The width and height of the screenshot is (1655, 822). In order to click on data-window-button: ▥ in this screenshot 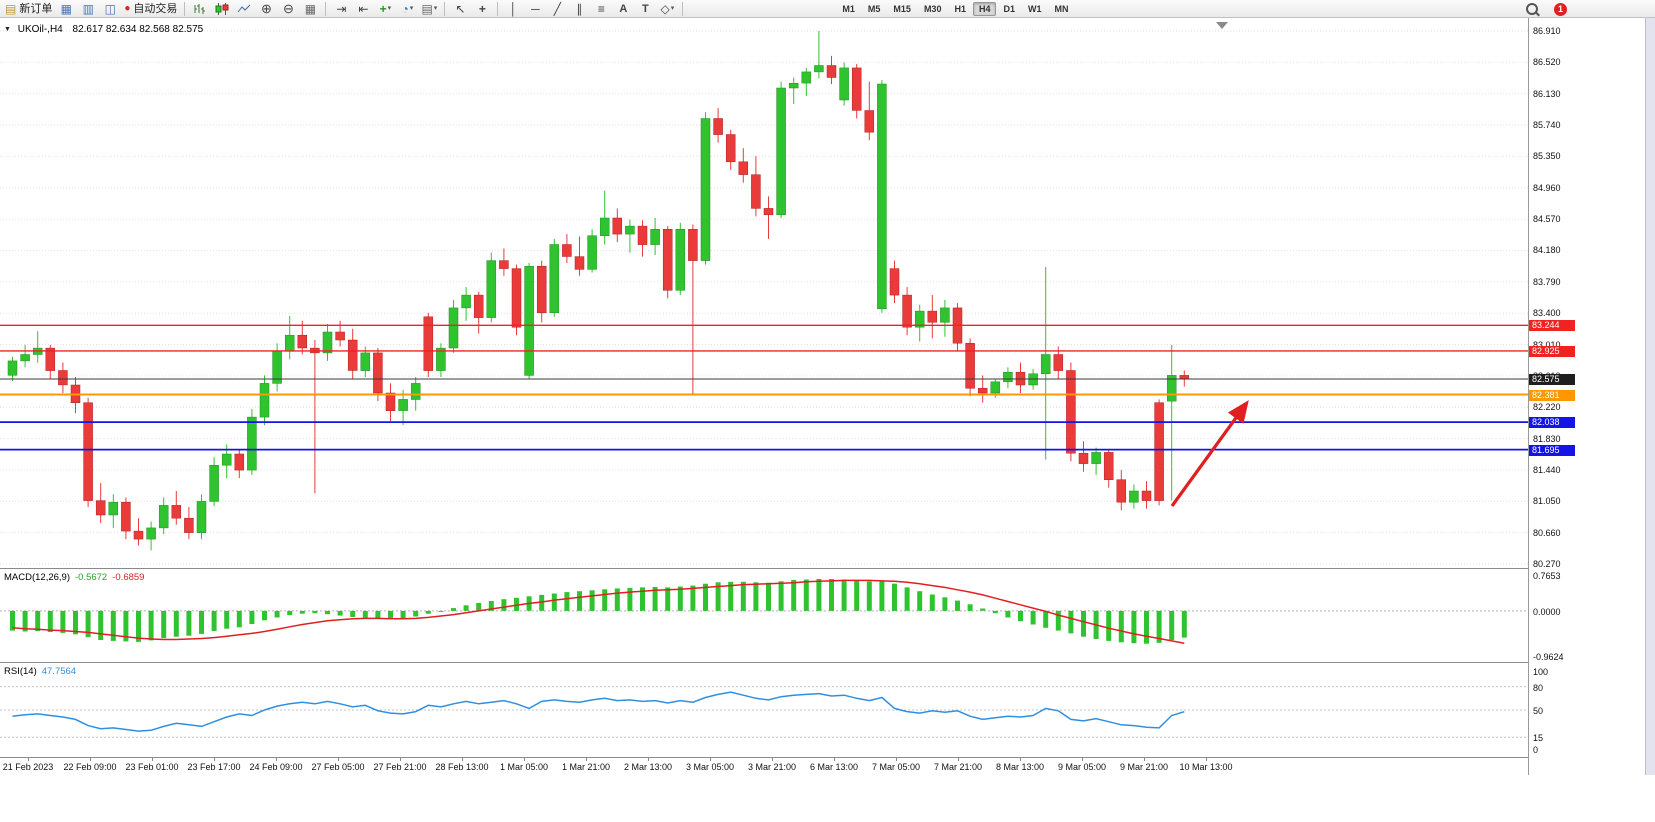, I will do `click(88, 9)`.